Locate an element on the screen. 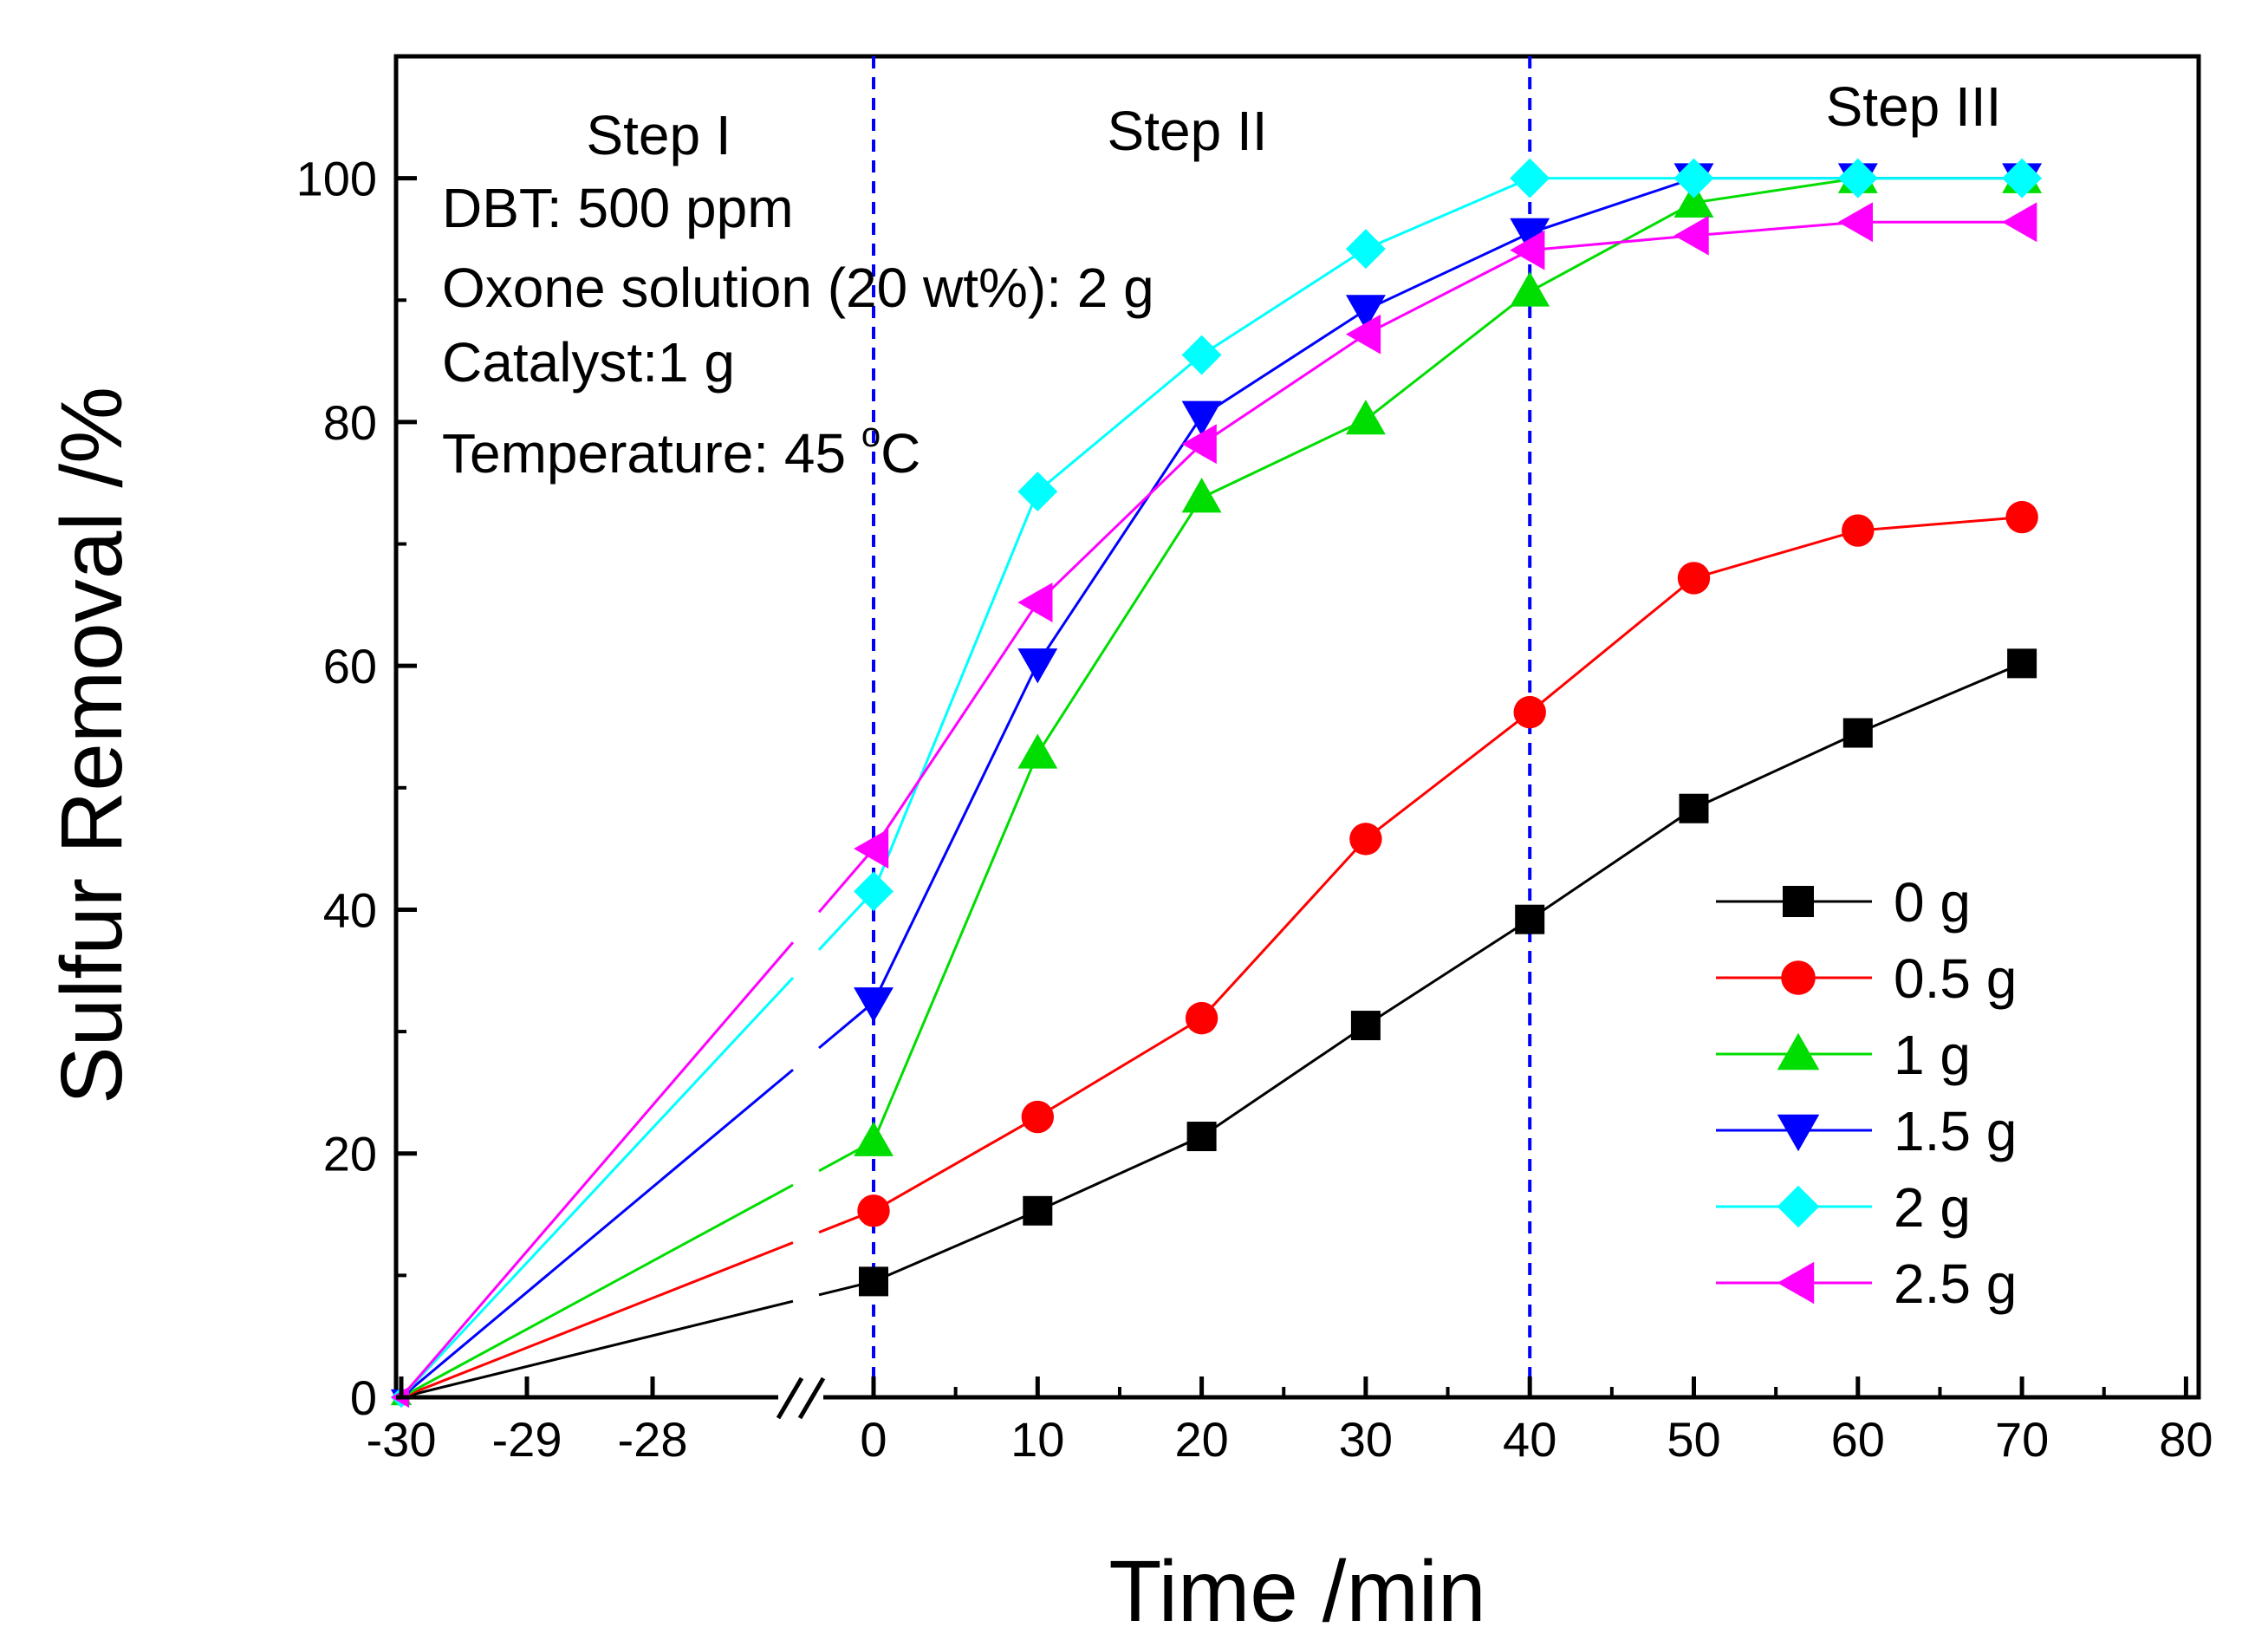 This screenshot has width=2268, height=1640. note-temperature-degree: o is located at coordinates (871, 435).